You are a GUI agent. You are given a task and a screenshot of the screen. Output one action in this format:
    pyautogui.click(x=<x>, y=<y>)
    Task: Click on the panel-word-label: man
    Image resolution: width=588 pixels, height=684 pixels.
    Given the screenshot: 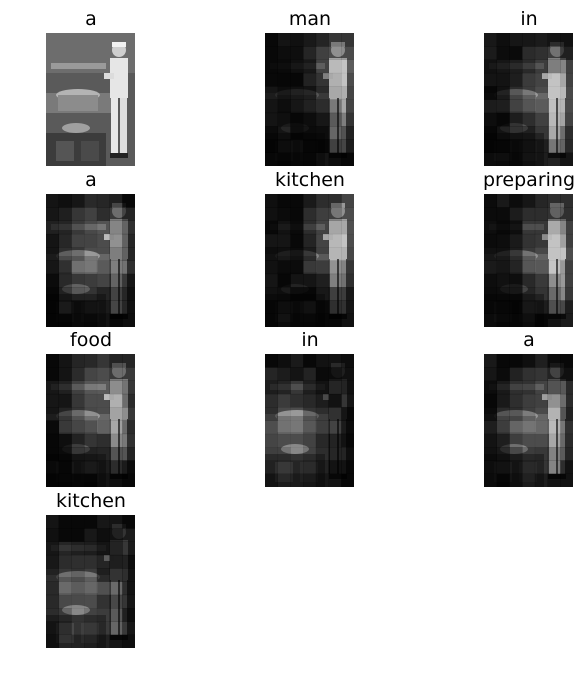 What is the action you would take?
    pyautogui.click(x=310, y=19)
    